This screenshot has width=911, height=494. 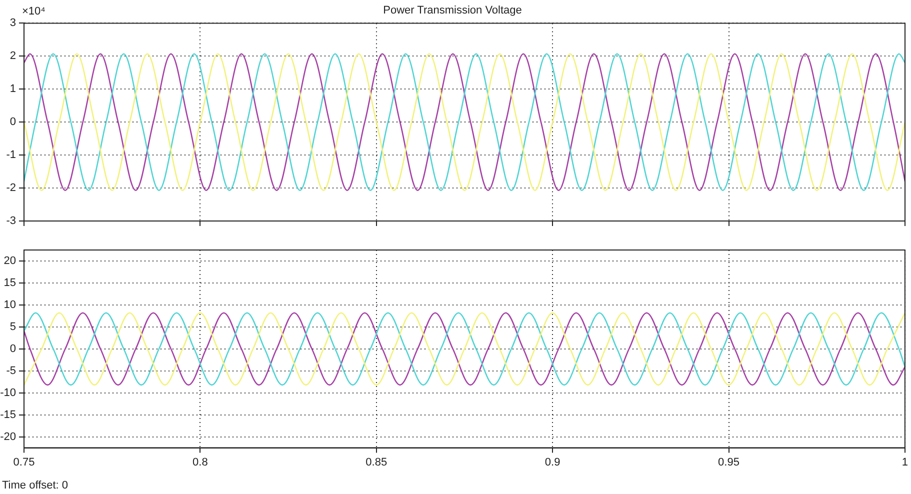 I want to click on text: Time offset: 0, so click(x=35, y=486).